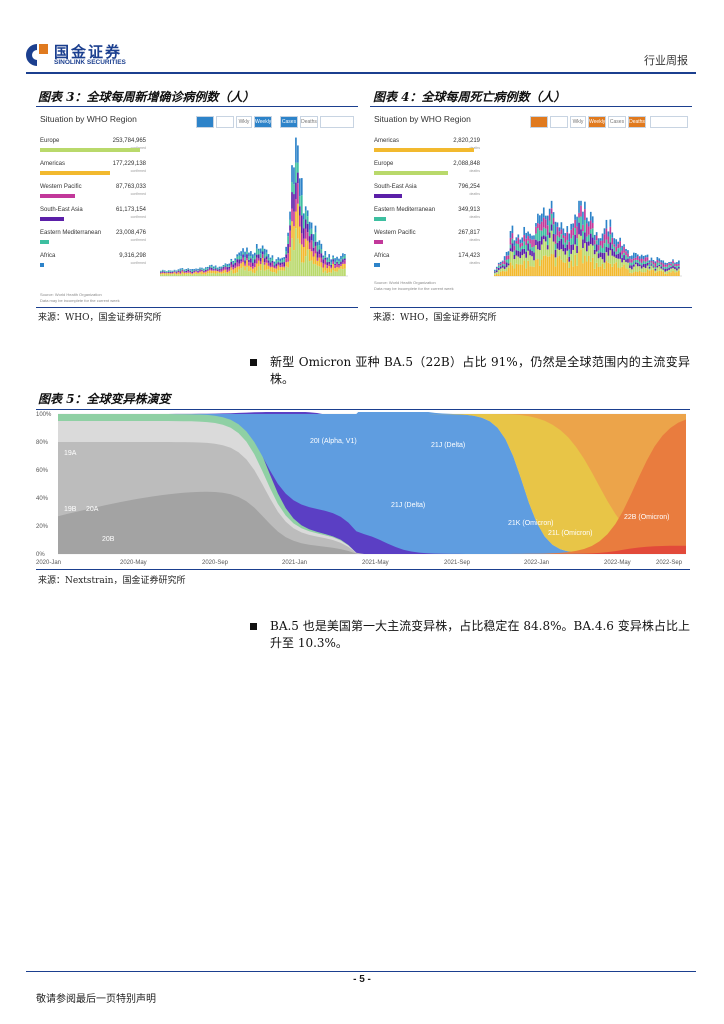  Describe the element at coordinates (429, 218) in the screenshot. I see `region-row: Eastern Mediterranean 349,913 deaths` at that location.